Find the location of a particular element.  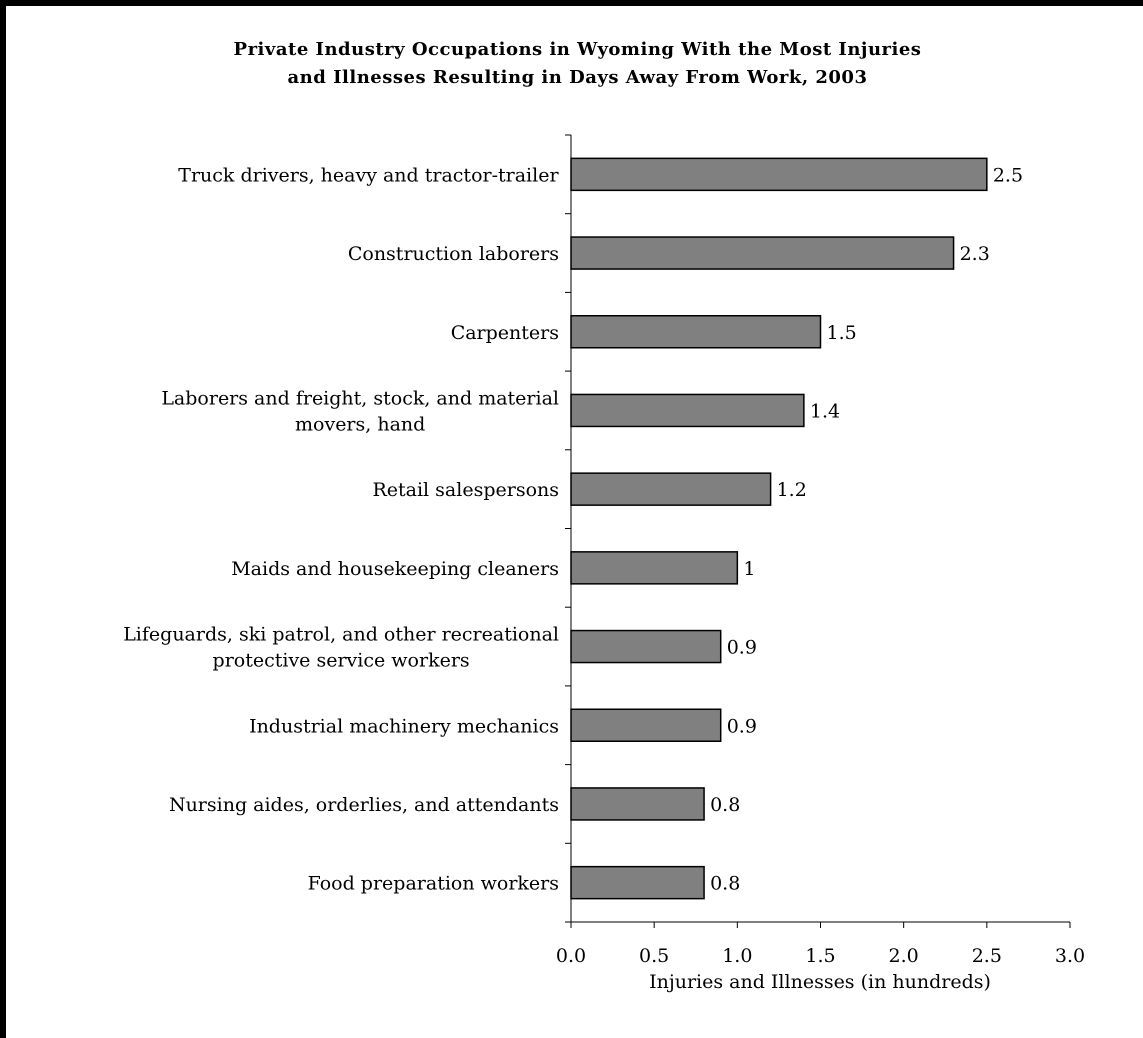

category-label: Truck drivers, heavy and tractor-trailer is located at coordinates (368, 175).